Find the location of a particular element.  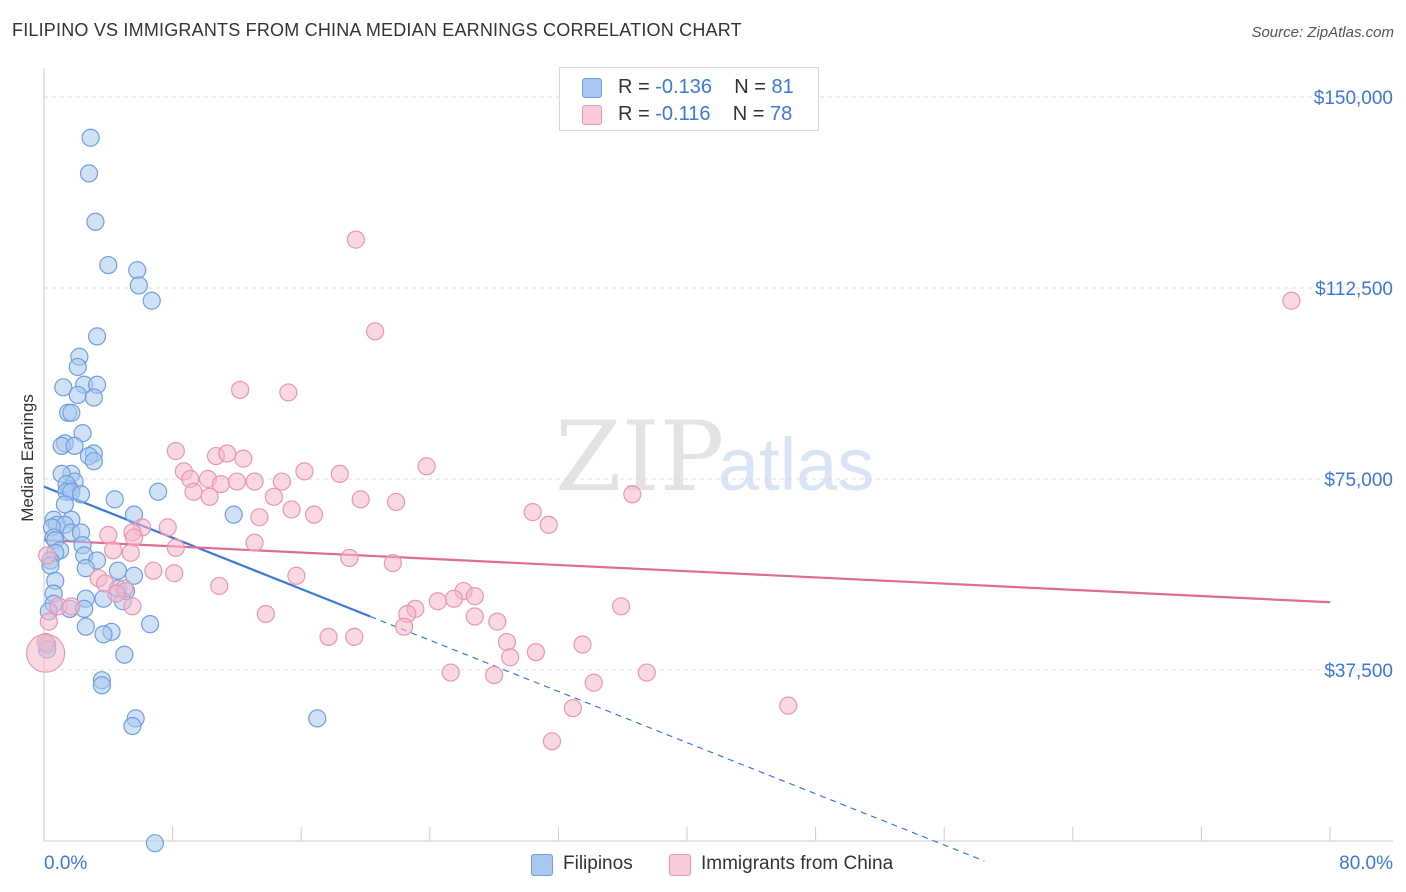

trend-line-filipinos is located at coordinates (207, 551).